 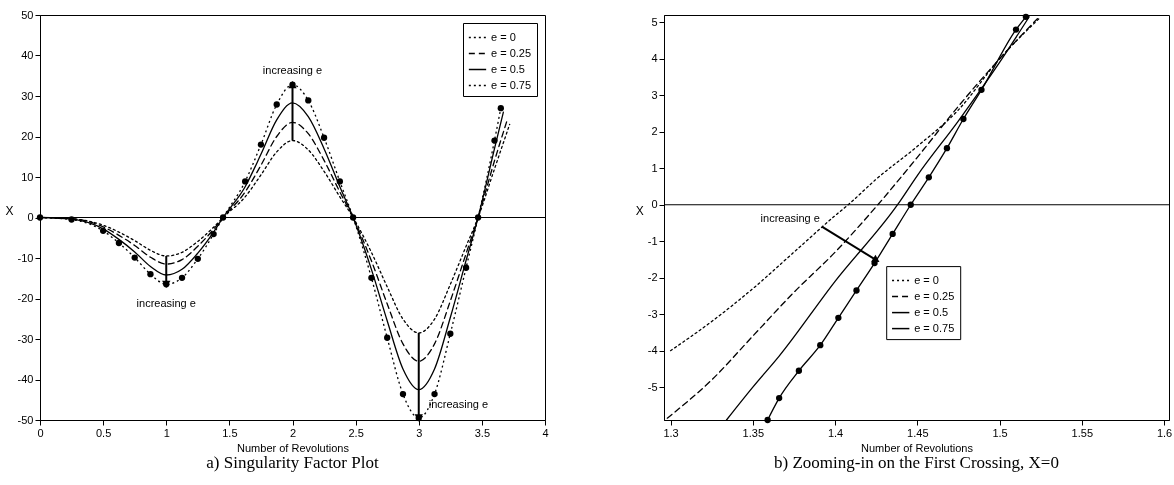 What do you see at coordinates (545, 432) in the screenshot?
I see `x-tick-label: 4` at bounding box center [545, 432].